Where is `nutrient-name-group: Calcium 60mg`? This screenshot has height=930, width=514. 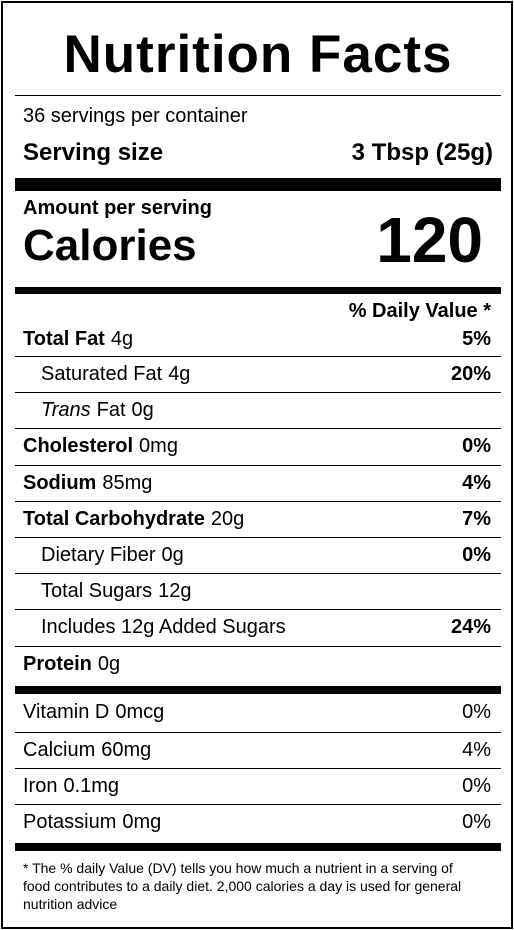 nutrient-name-group: Calcium 60mg is located at coordinates (87, 750).